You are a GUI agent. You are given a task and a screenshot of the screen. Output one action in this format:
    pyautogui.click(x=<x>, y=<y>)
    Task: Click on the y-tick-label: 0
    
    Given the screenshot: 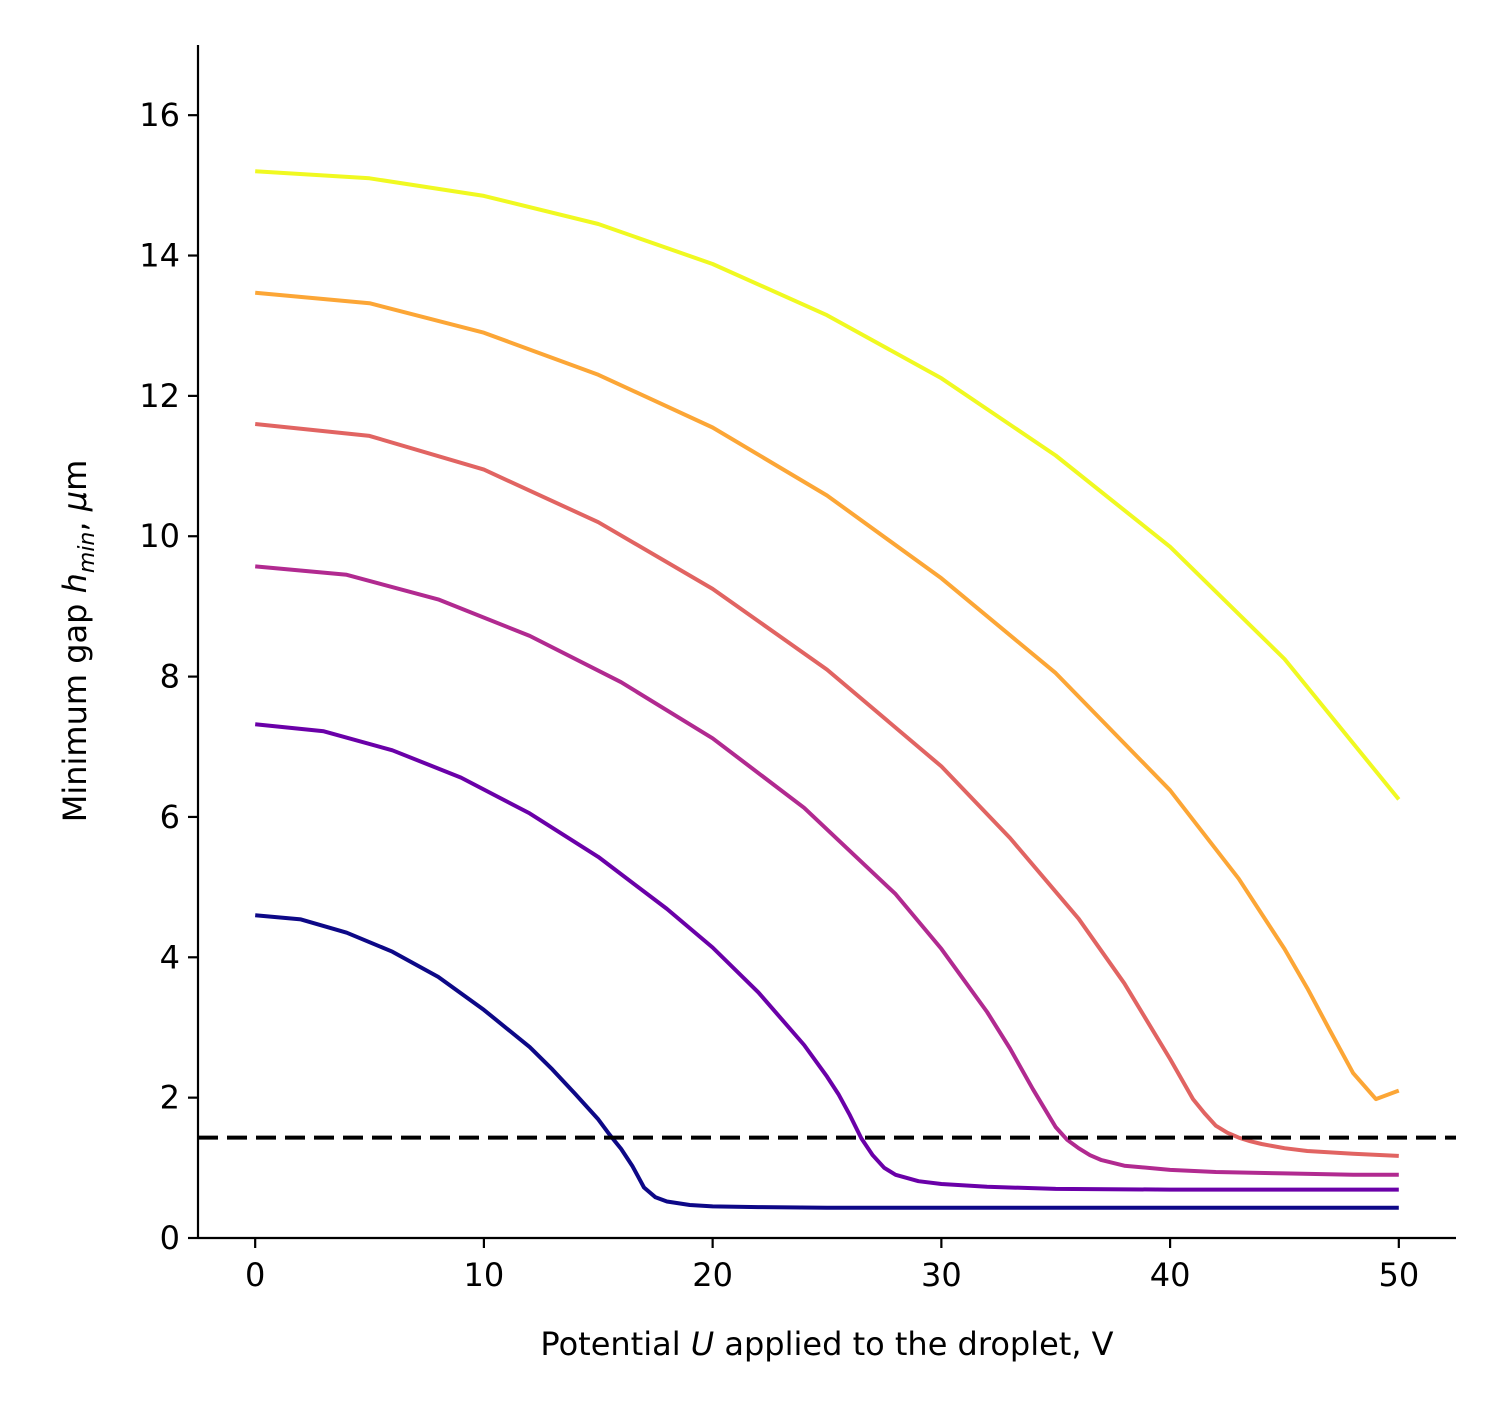 What is the action you would take?
    pyautogui.click(x=170, y=1238)
    